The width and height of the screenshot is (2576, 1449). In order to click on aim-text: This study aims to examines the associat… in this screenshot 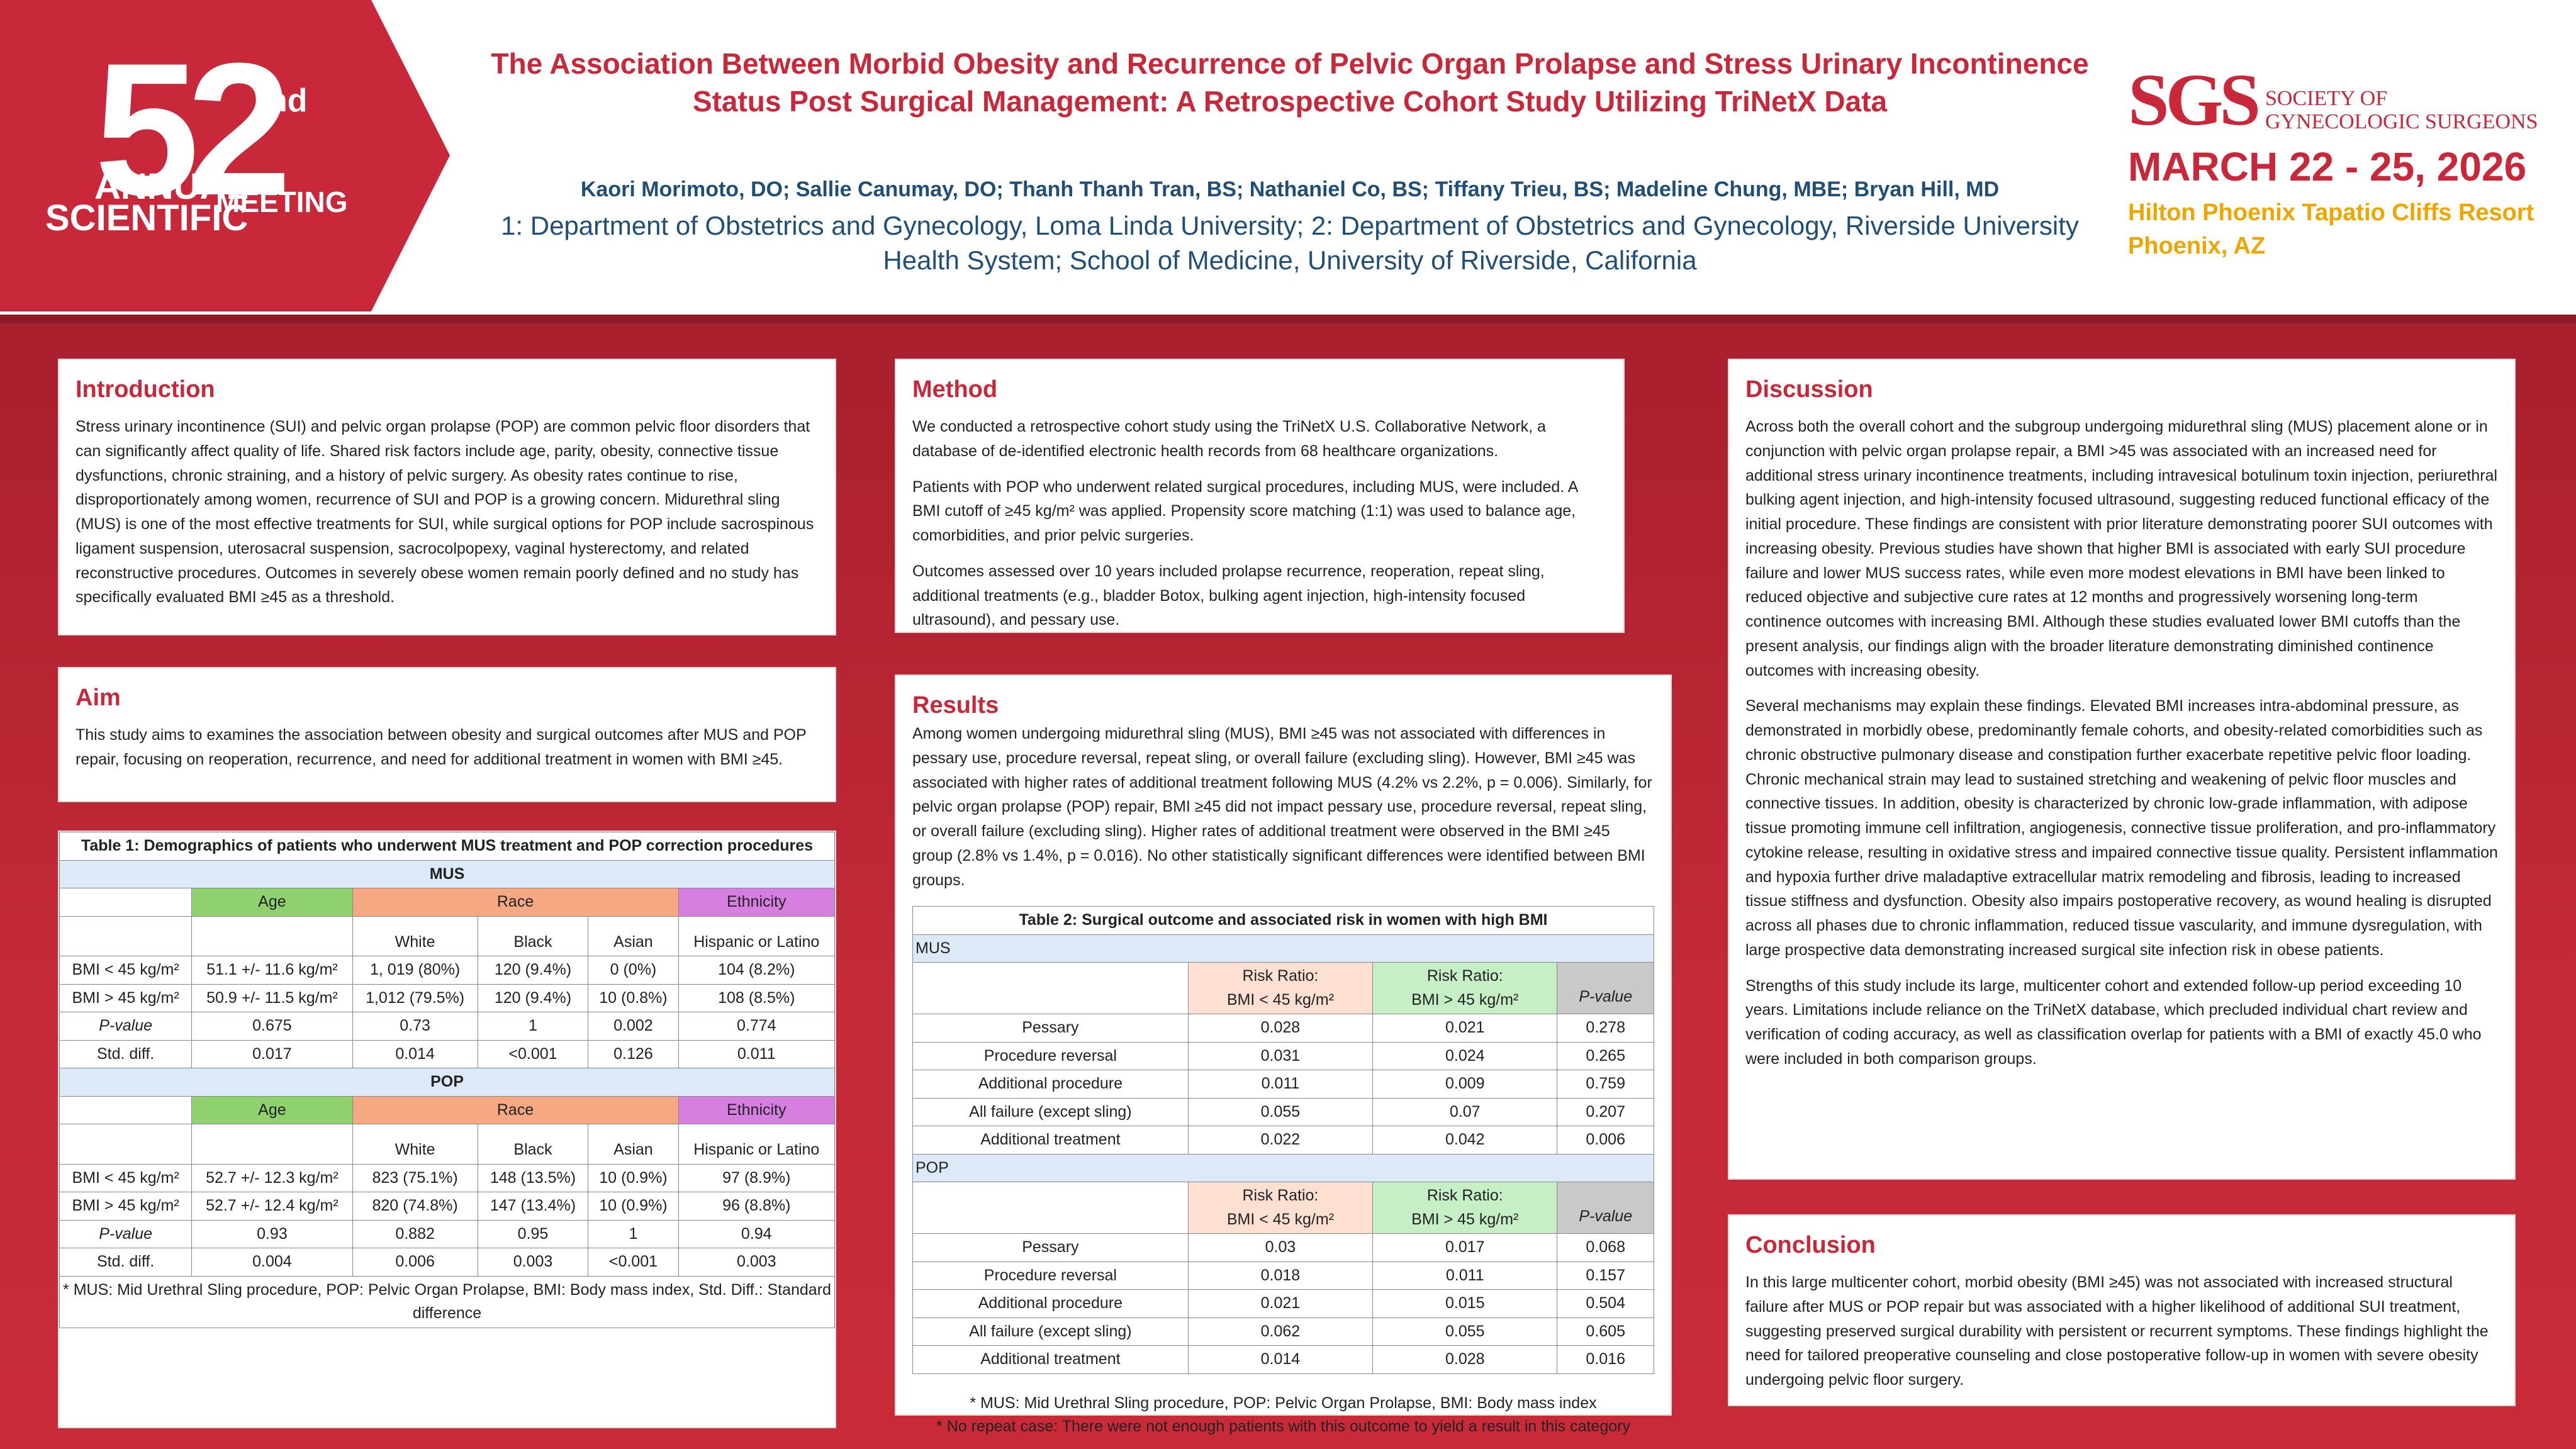, I will do `click(441, 747)`.